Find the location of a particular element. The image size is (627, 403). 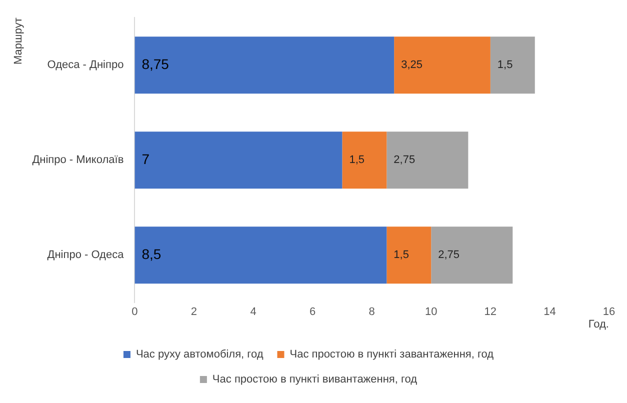

y-tick-label: Дніпро - Миколаїв is located at coordinates (78, 160).